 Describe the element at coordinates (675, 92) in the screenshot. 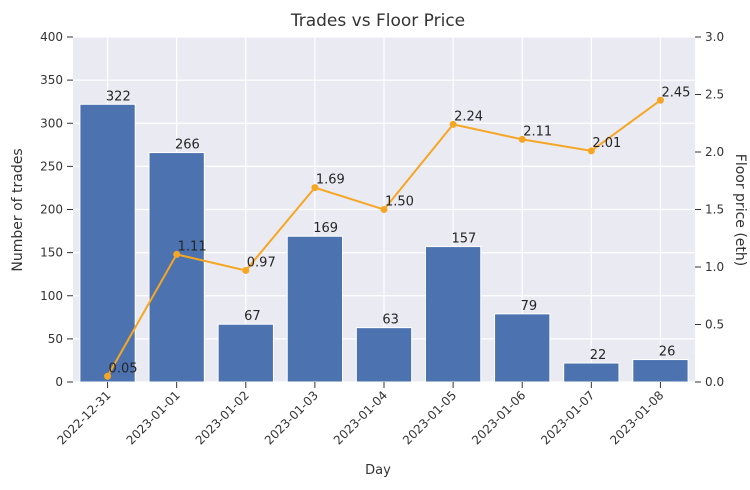

I see `line-value-label: 2.45` at that location.